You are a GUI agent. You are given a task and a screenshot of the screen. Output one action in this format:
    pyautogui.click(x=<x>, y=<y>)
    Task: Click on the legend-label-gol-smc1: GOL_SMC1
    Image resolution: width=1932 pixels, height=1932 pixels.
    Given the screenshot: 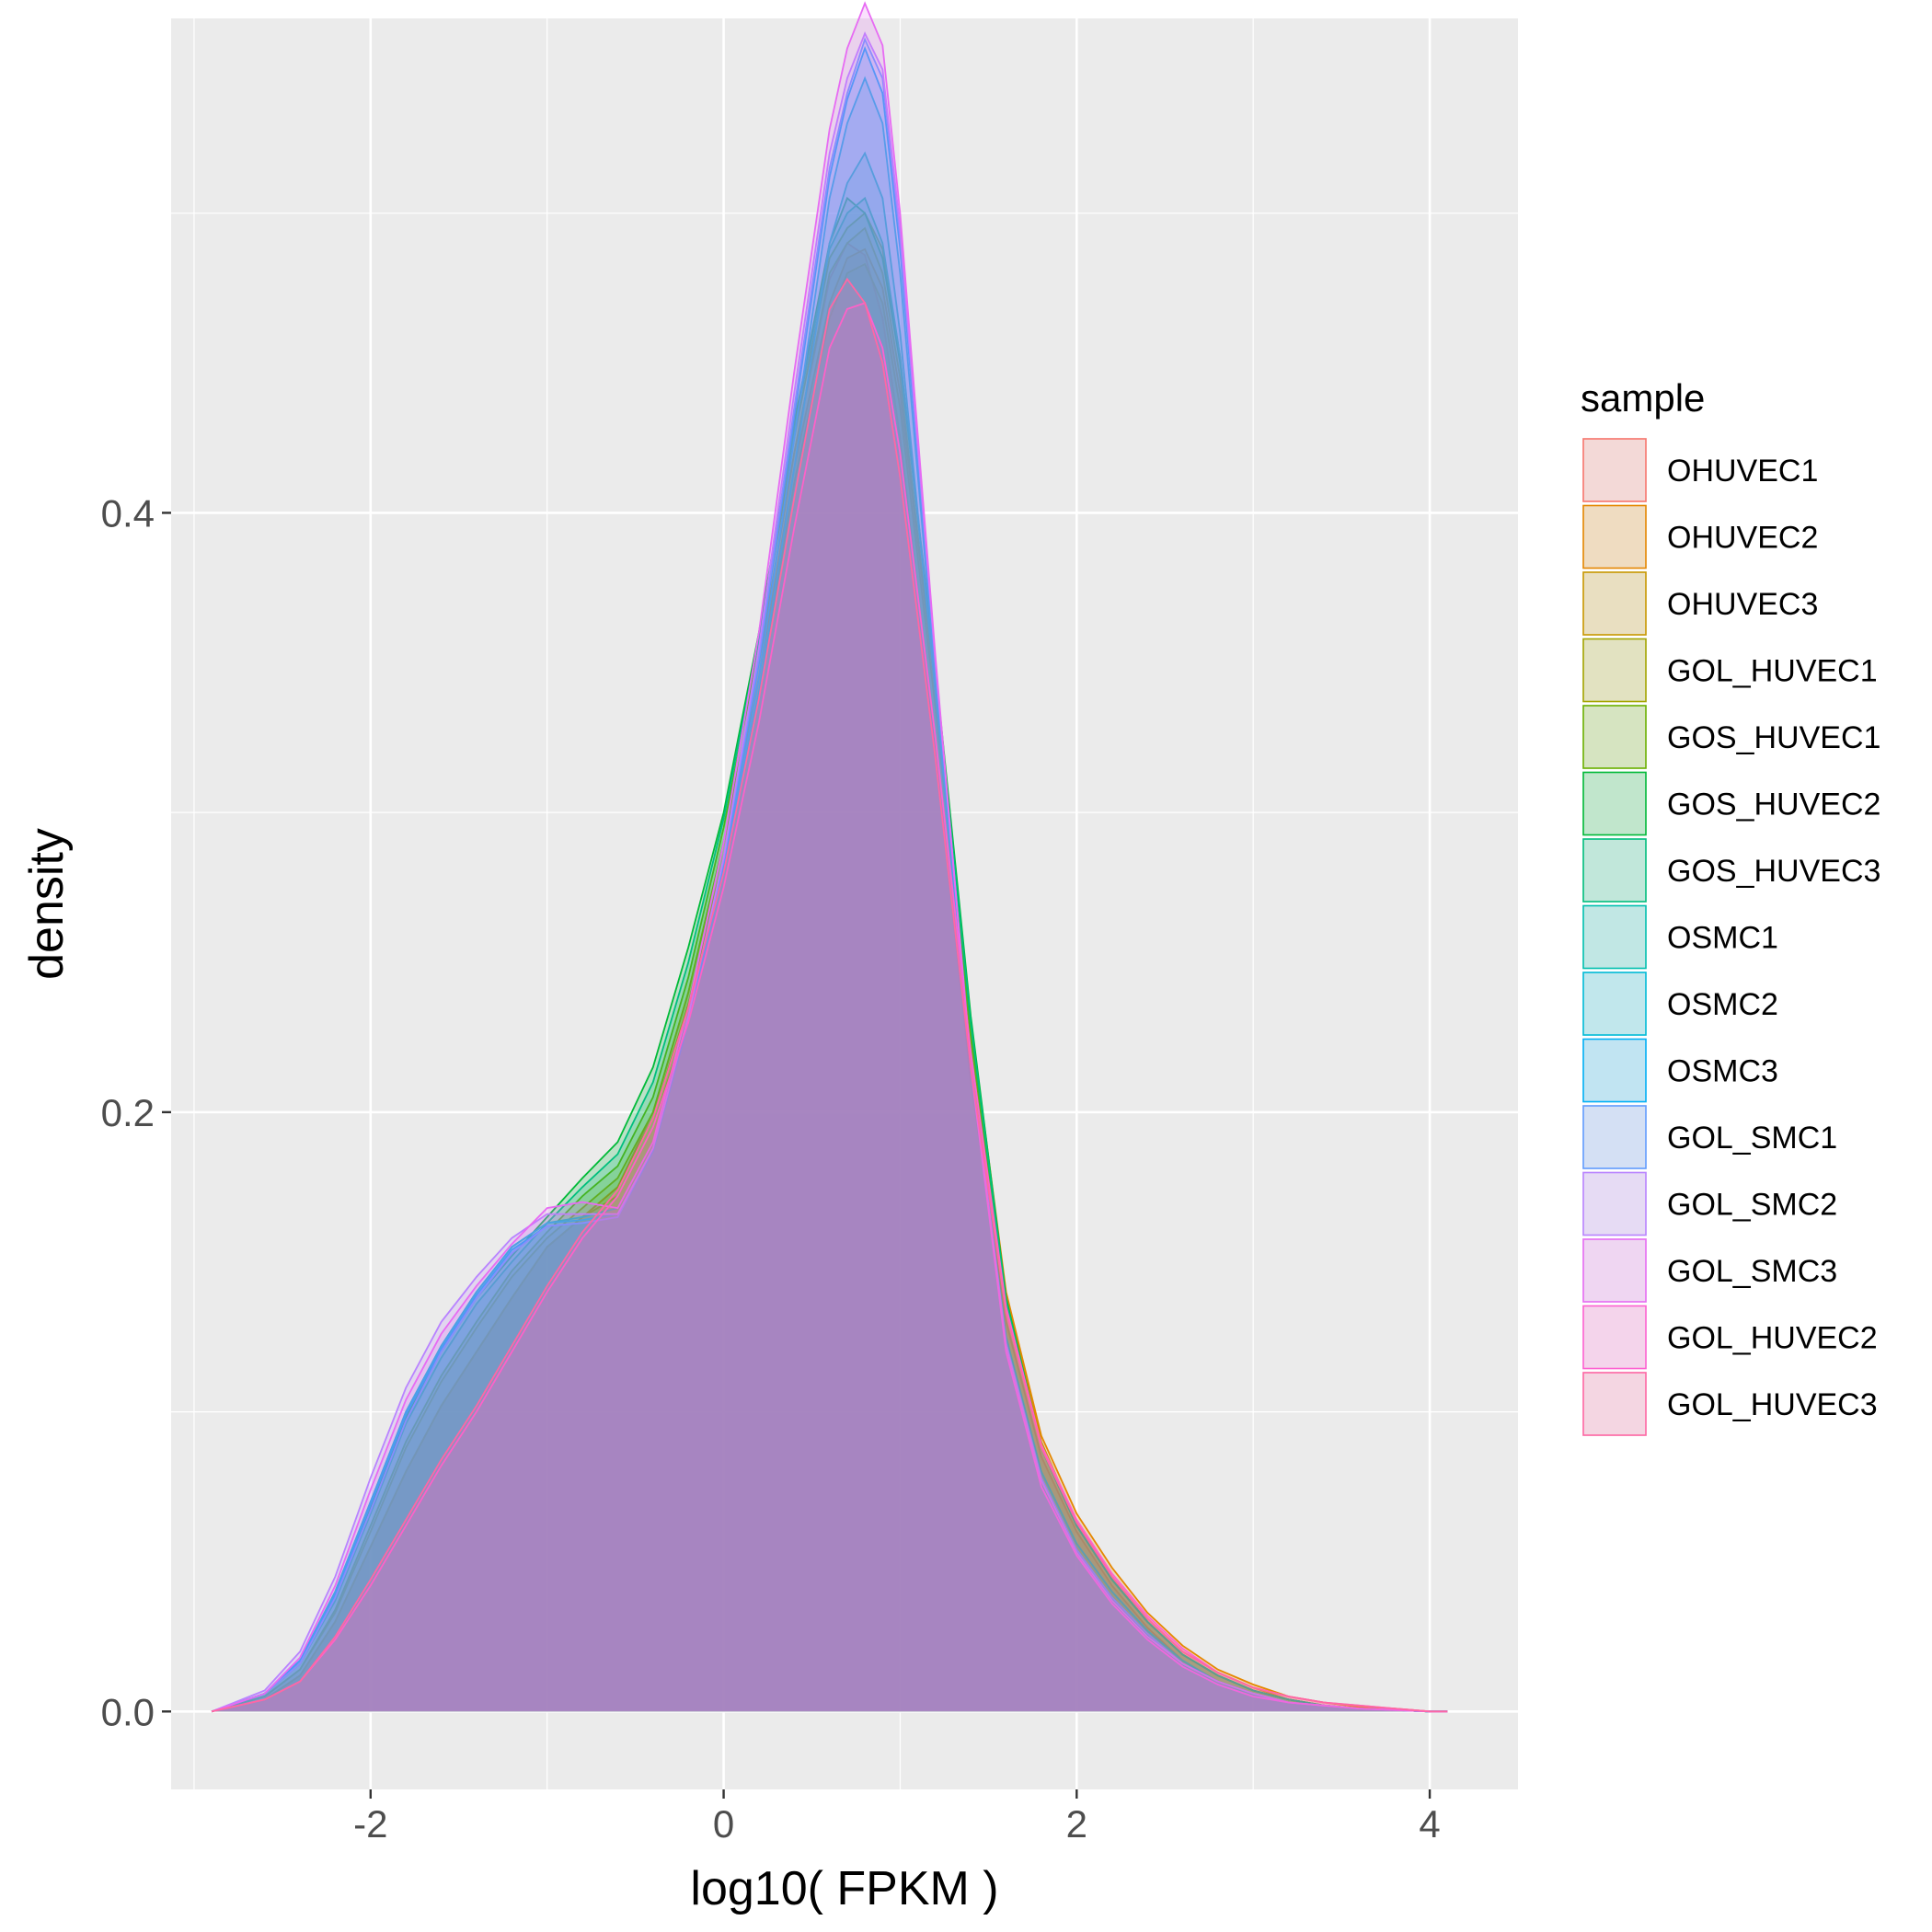 What is the action you would take?
    pyautogui.click(x=1752, y=1138)
    